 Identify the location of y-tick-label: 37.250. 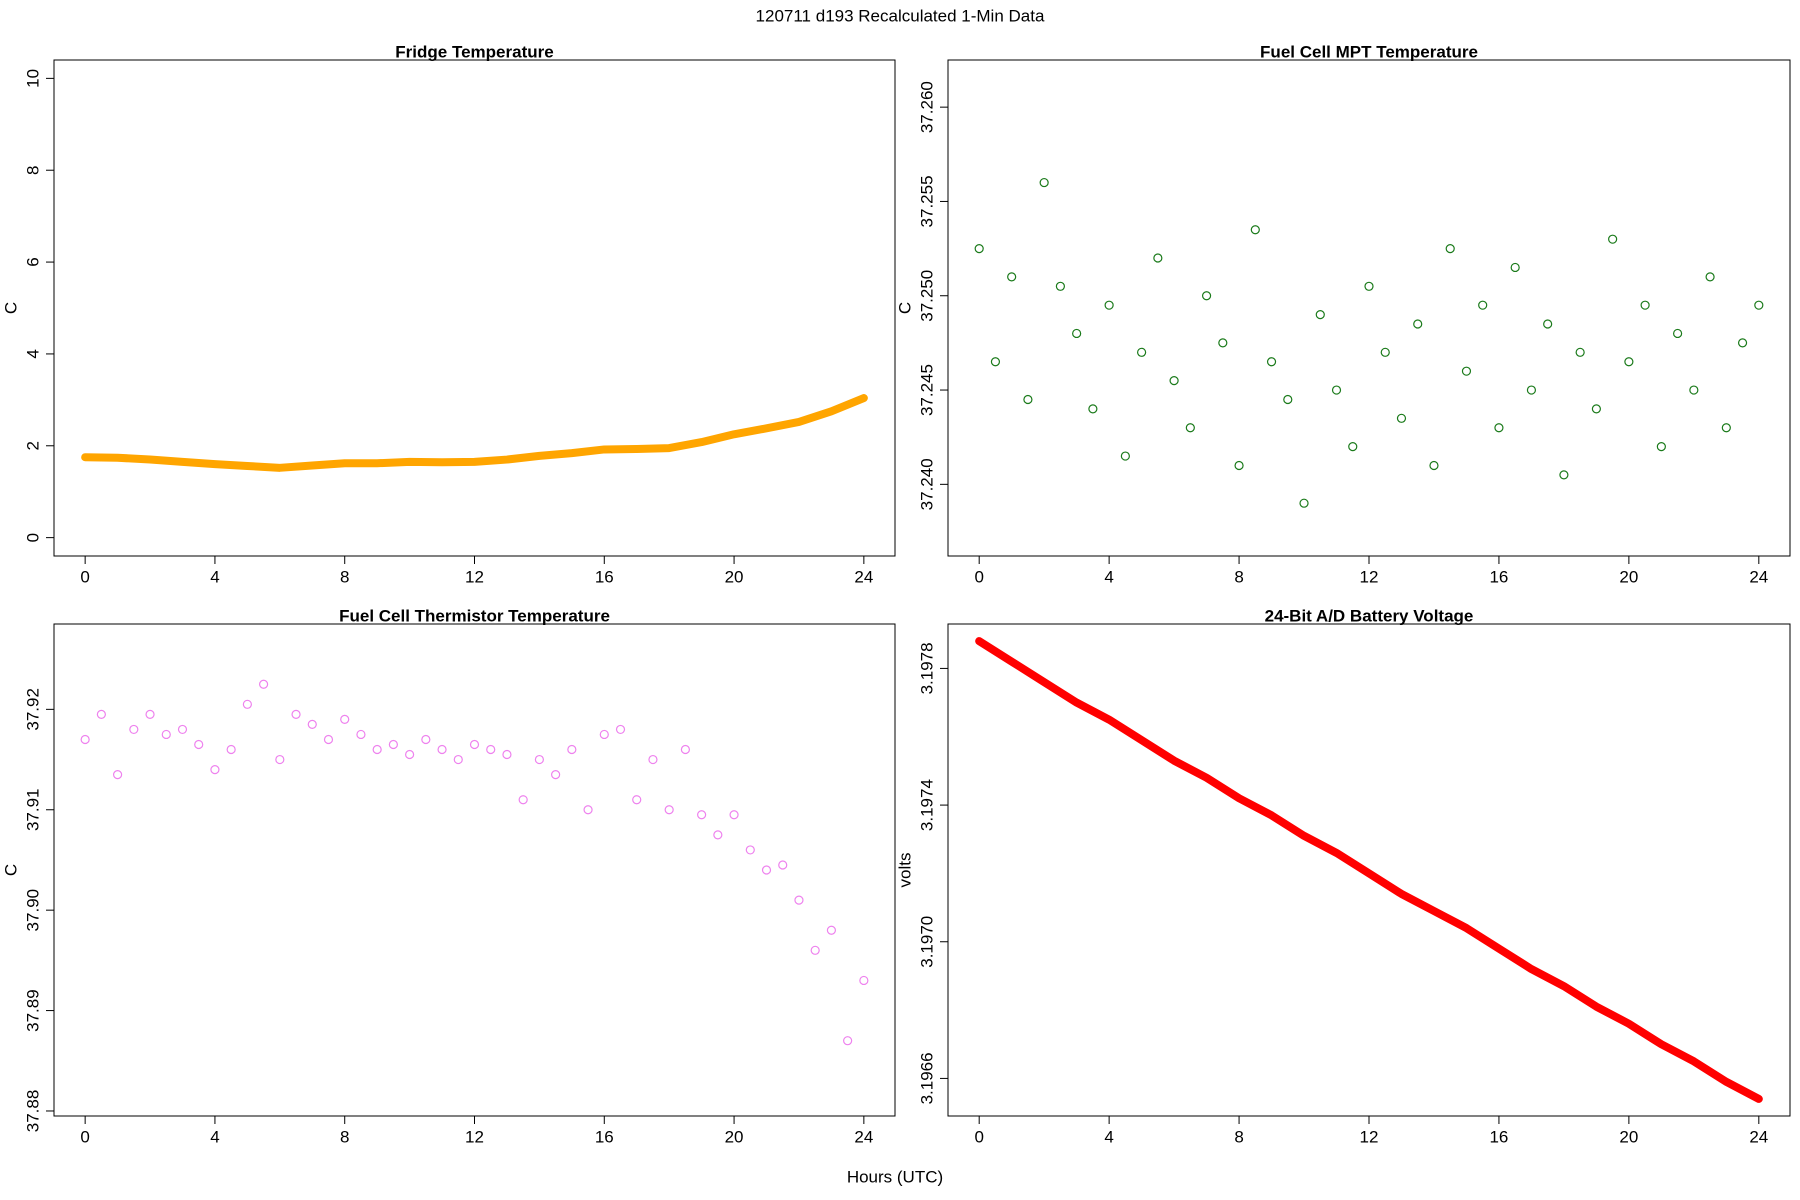
(926, 296).